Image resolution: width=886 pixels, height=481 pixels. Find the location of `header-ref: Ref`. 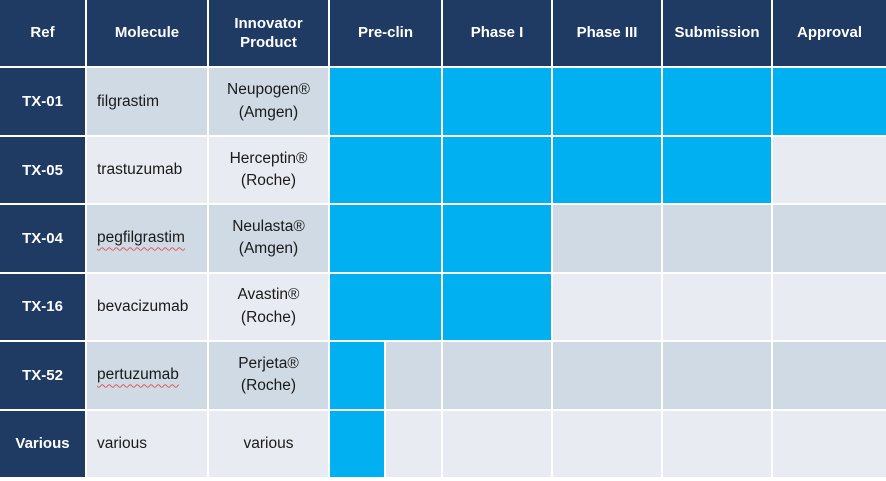

header-ref: Ref is located at coordinates (42, 33).